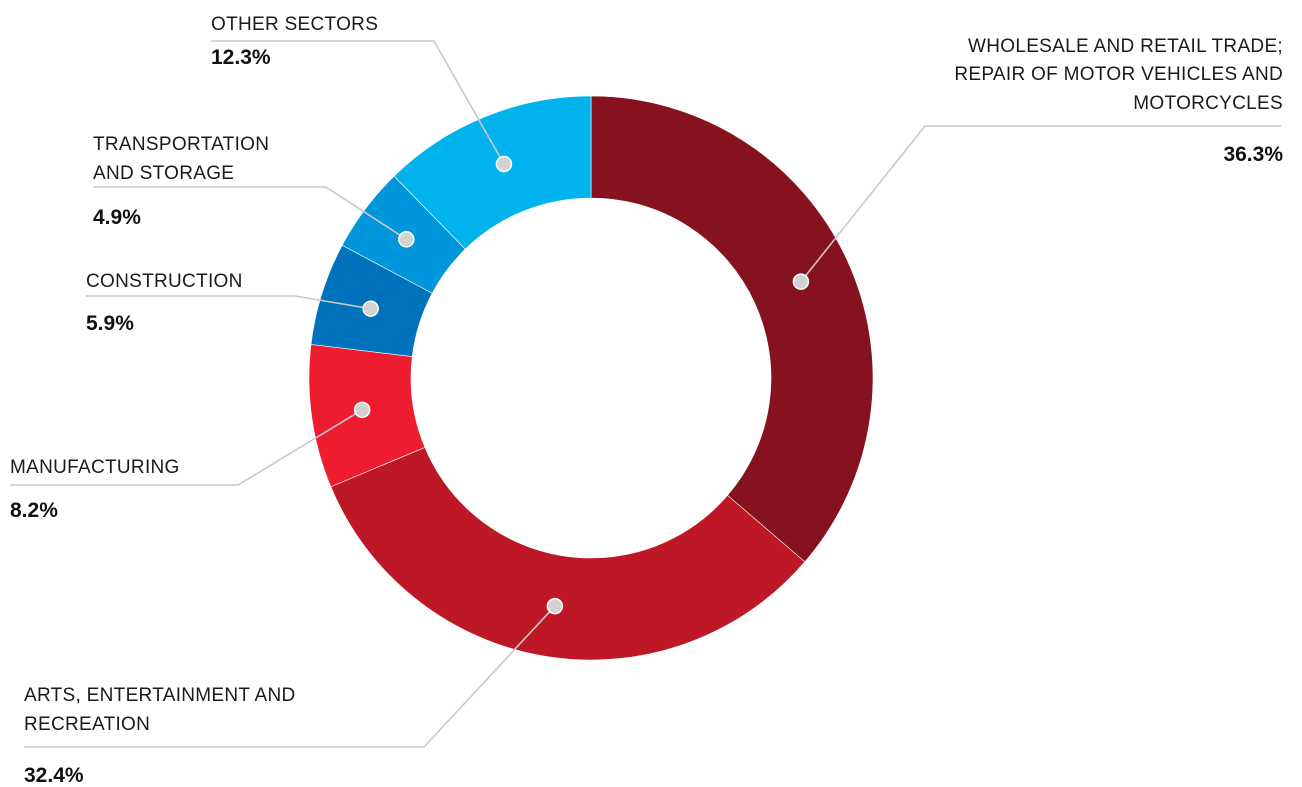  What do you see at coordinates (117, 217) in the screenshot?
I see `value-label-transportation: 4.9%` at bounding box center [117, 217].